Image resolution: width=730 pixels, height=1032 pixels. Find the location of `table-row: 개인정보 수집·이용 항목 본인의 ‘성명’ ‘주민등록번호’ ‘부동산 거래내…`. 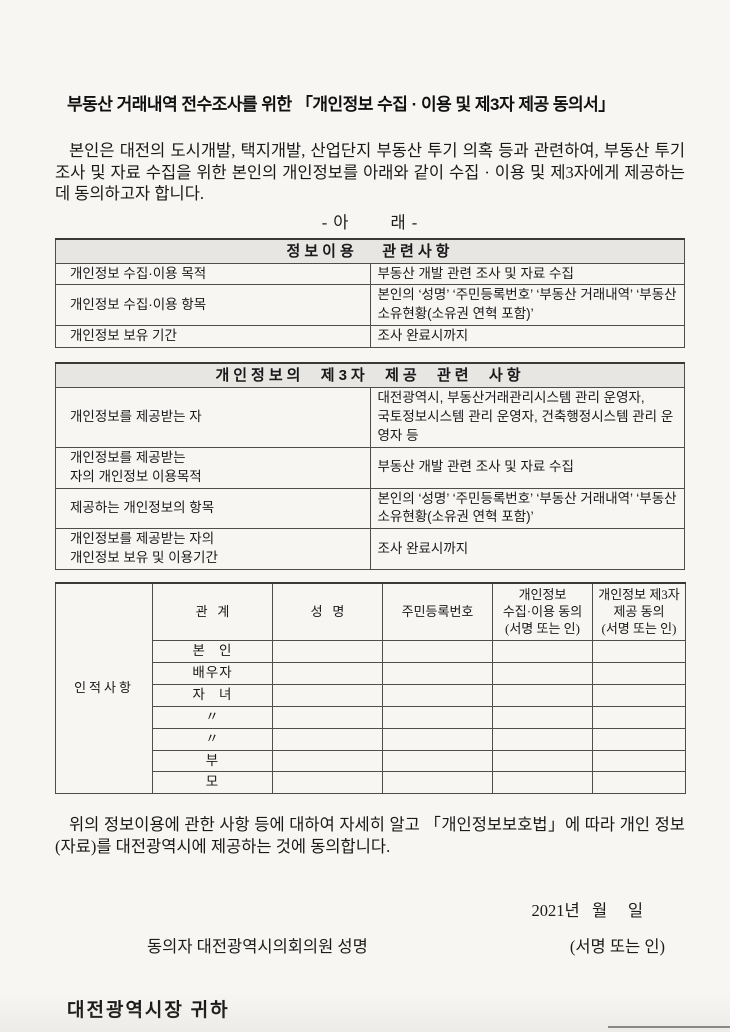

table-row: 개인정보 수집·이용 항목 본인의 ‘성명’ ‘주민등록번호’ ‘부동산 거래내… is located at coordinates (370, 305).